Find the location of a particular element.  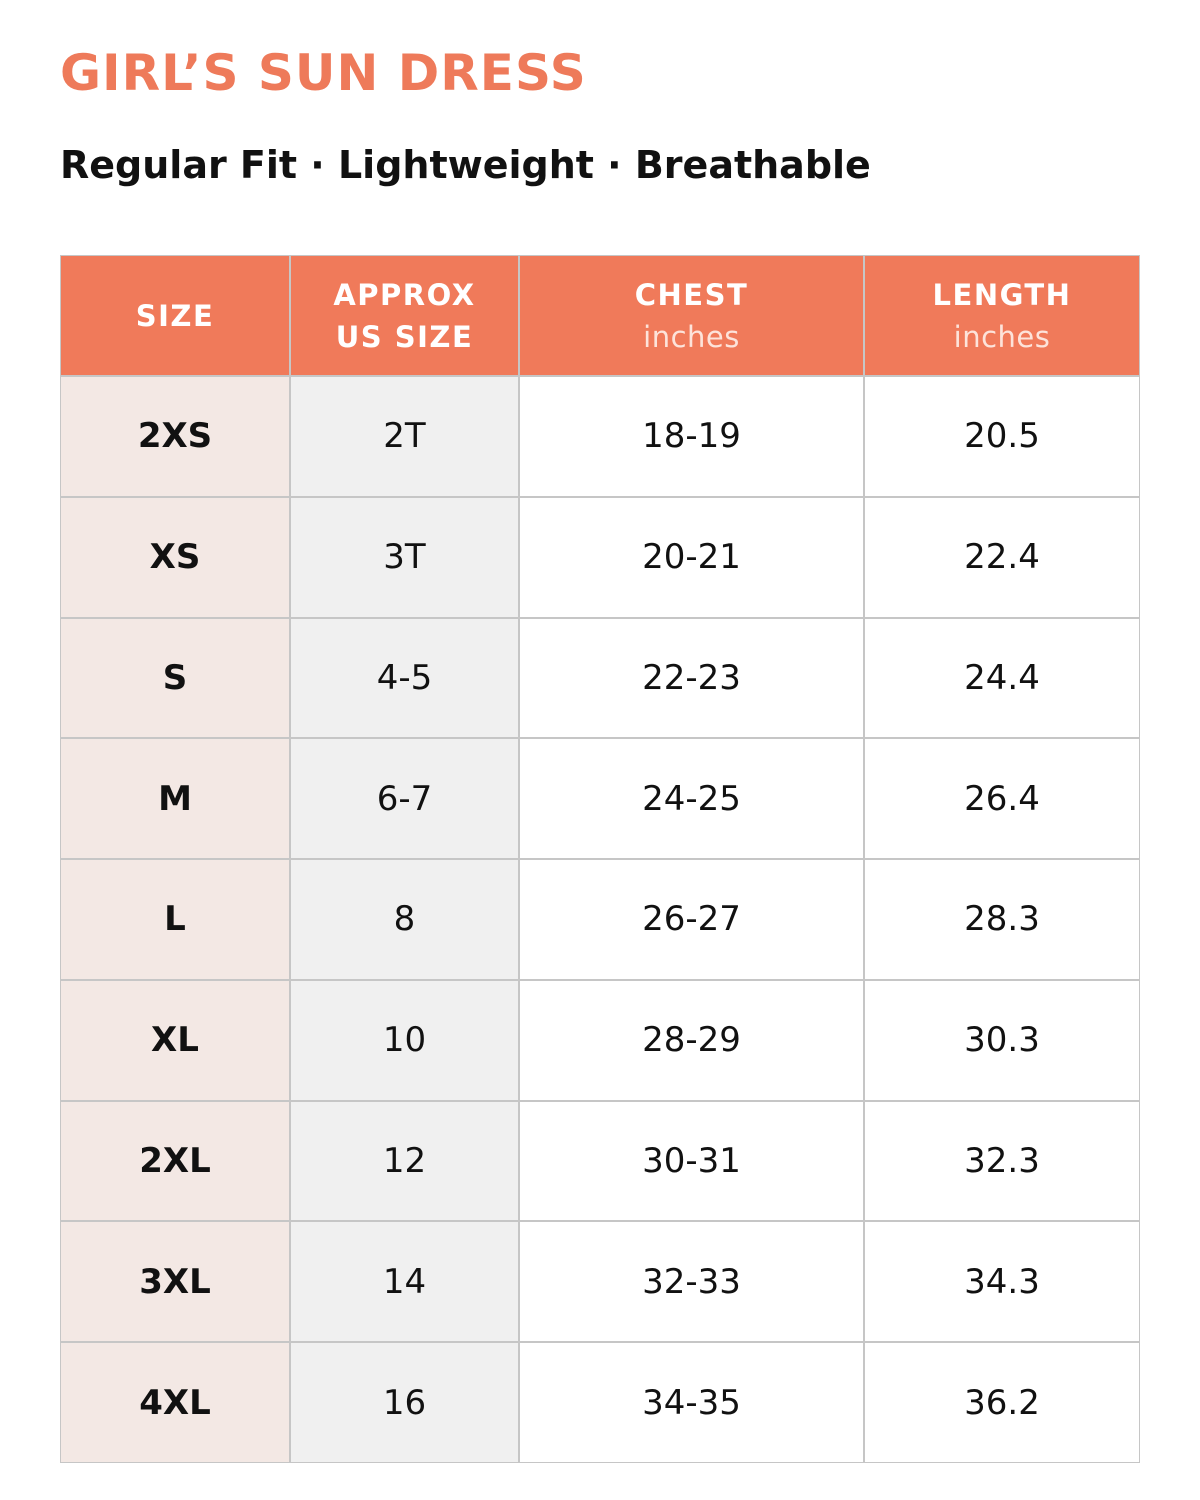

size-cell: XL is located at coordinates (175, 1040).